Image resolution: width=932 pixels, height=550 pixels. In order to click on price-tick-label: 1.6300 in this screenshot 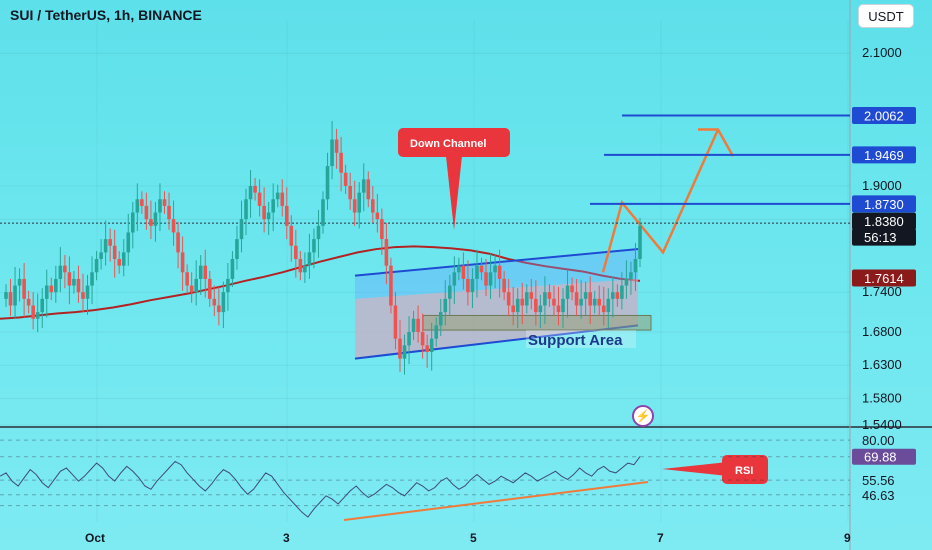, I will do `click(882, 364)`.